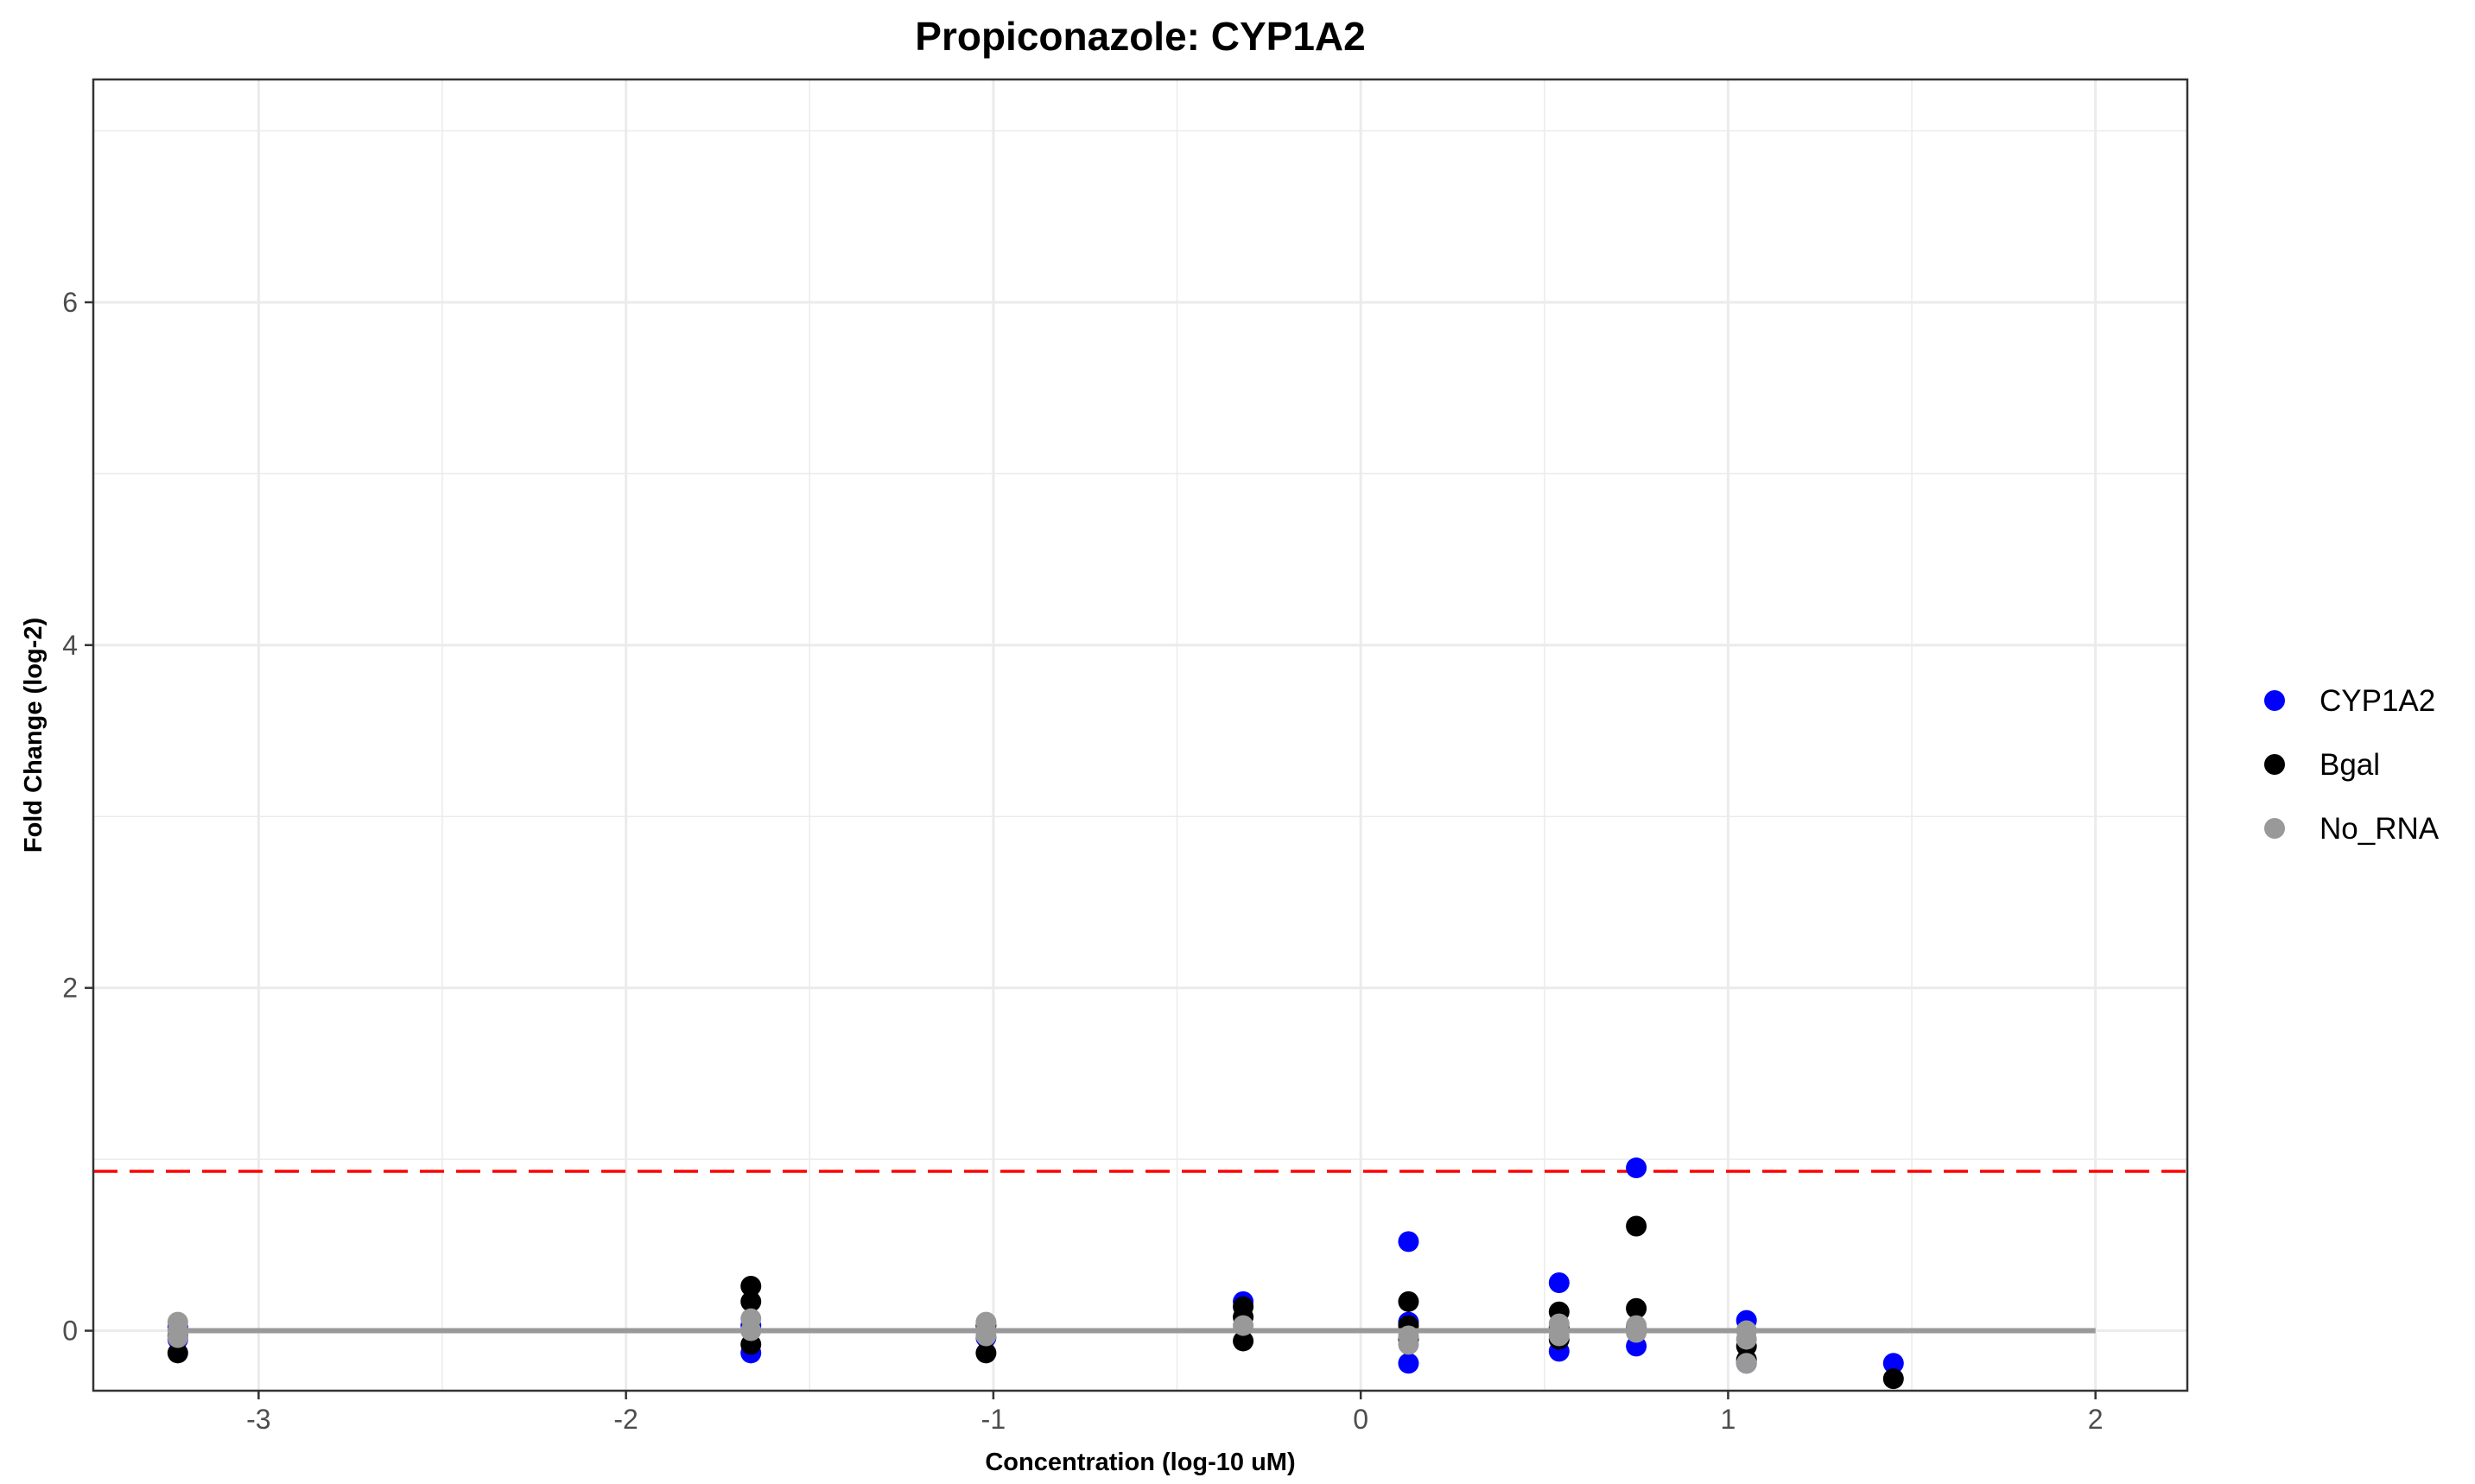 The image size is (2475, 1484). What do you see at coordinates (1175, 1413) in the screenshot?
I see `x-axis: -3 -2 -1 0 1 2` at bounding box center [1175, 1413].